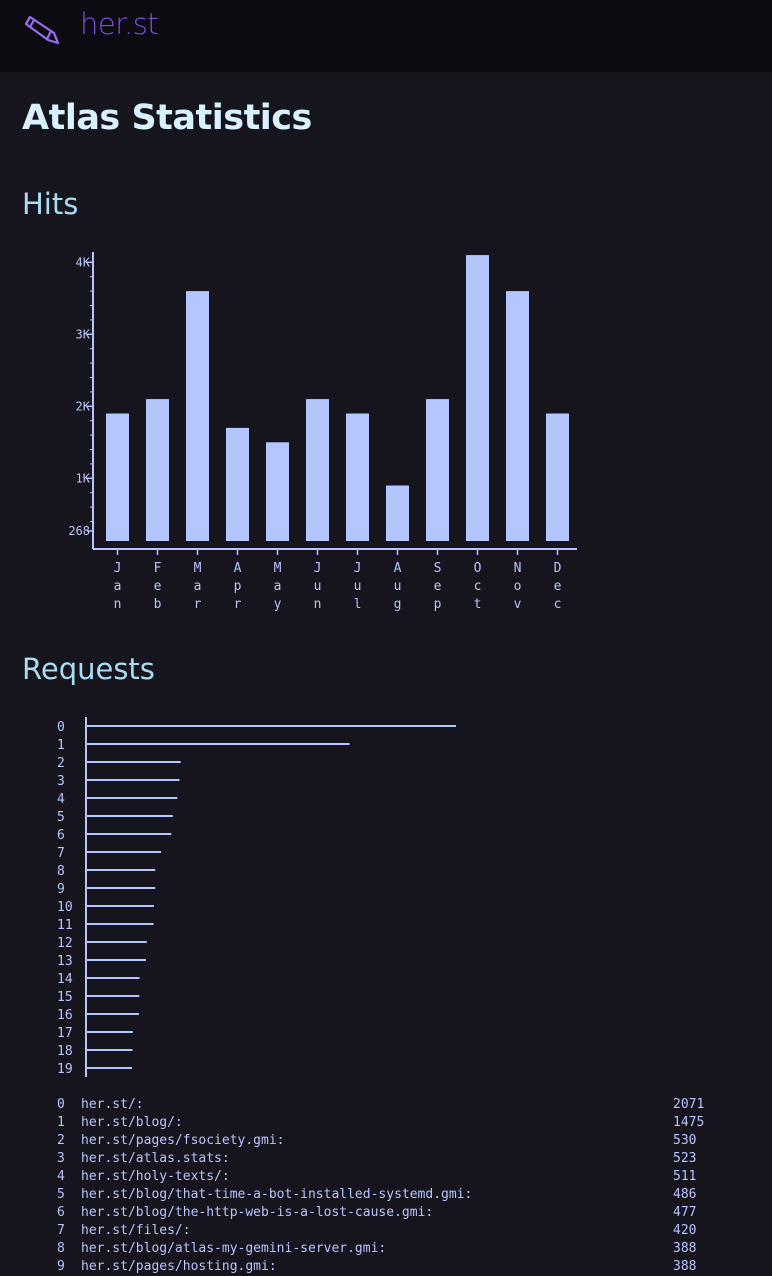  I want to click on req-index-label: 6, so click(61, 835).